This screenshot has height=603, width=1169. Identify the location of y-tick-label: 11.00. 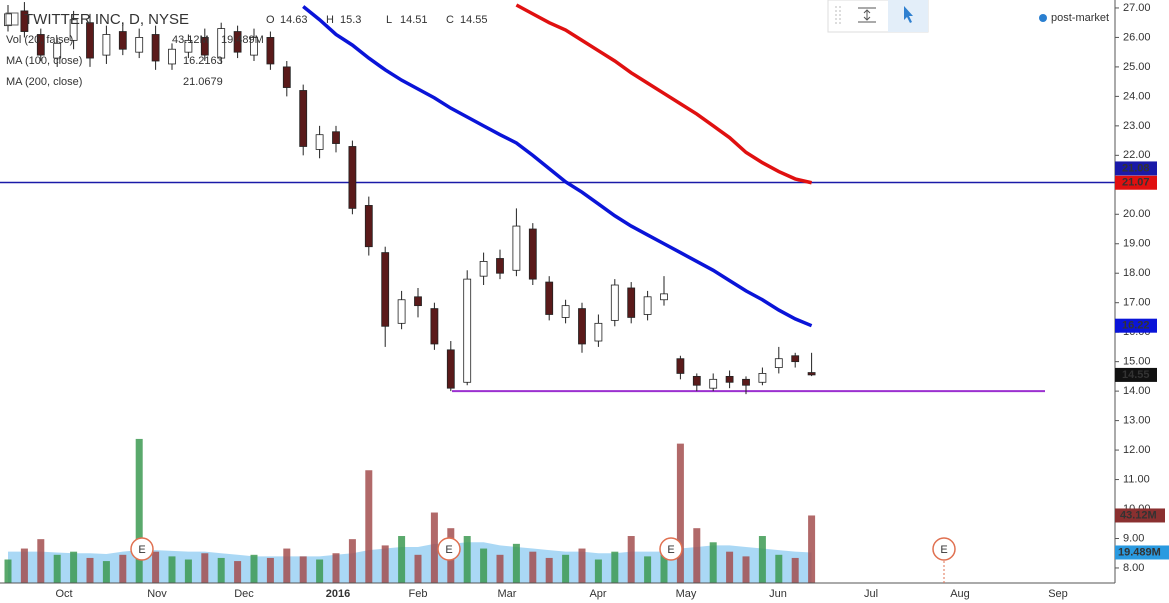
(1136, 479).